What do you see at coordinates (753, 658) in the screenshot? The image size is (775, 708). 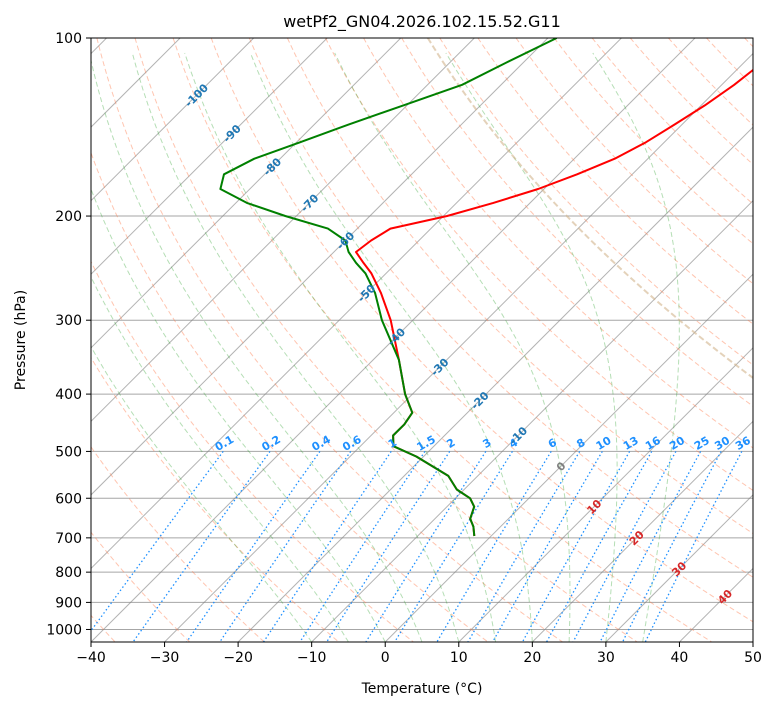 I see `x-tick-label: 50` at bounding box center [753, 658].